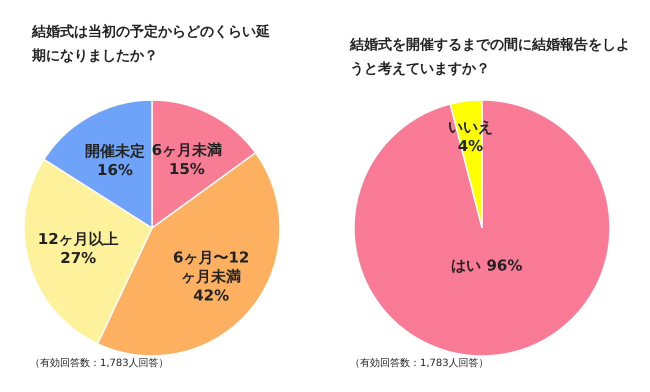 The height and width of the screenshot is (392, 650). I want to click on slice-label: 6ヶ月〜12ヶ月未満, so click(211, 267).